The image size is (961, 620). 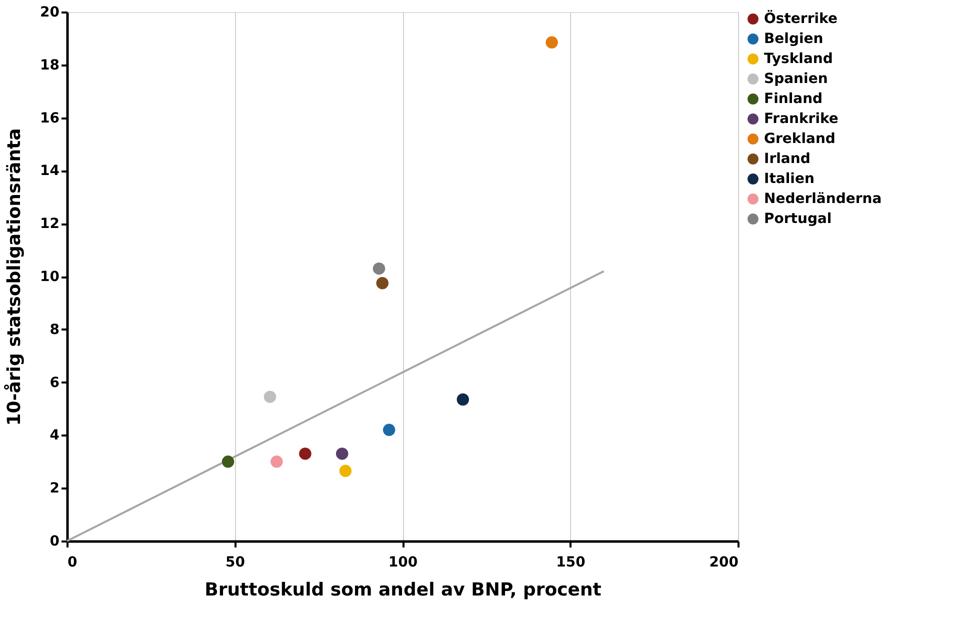 What do you see at coordinates (403, 562) in the screenshot?
I see `x-tick-label: 100` at bounding box center [403, 562].